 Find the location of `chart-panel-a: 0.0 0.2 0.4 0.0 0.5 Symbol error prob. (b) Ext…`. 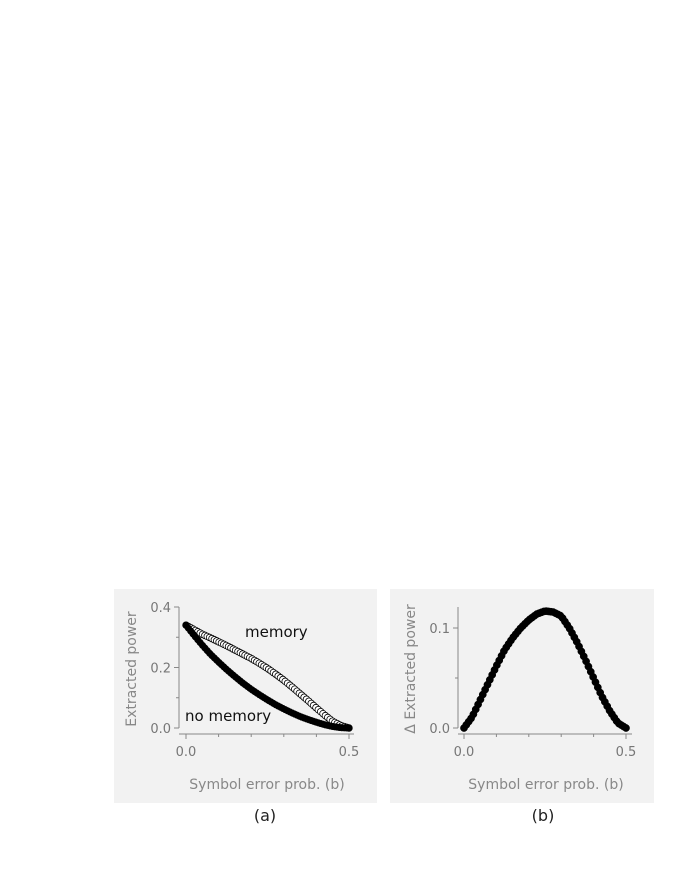

chart-panel-a: 0.0 0.2 0.4 0.0 0.5 Symbol error prob. (b) Ext… is located at coordinates (245, 696).